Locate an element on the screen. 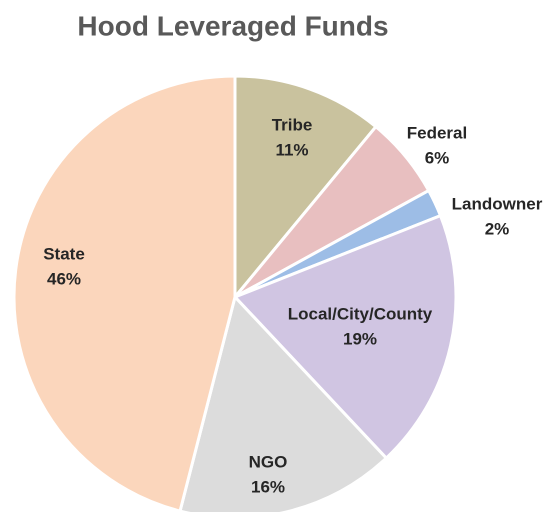 This screenshot has height=512, width=560. slice-category-label: Federal is located at coordinates (437, 132).